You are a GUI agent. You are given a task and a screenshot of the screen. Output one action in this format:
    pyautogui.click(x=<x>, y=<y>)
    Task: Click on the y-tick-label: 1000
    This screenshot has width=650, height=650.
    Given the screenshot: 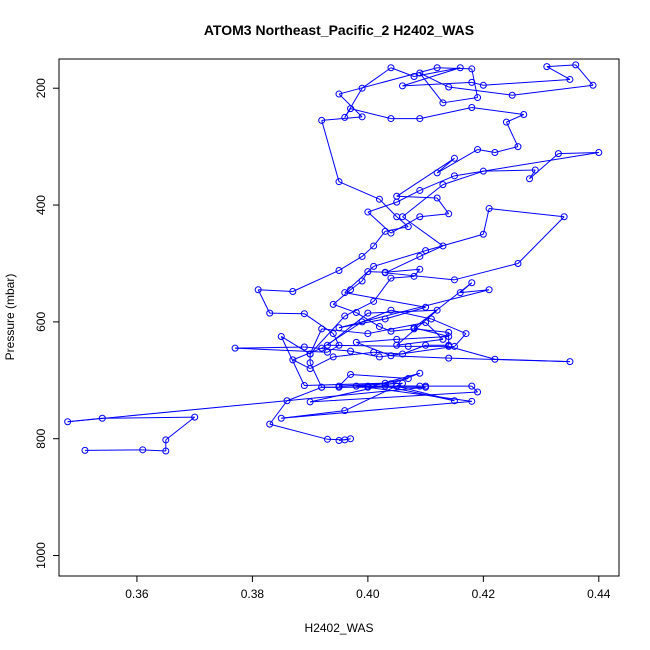 What is the action you would take?
    pyautogui.click(x=41, y=555)
    